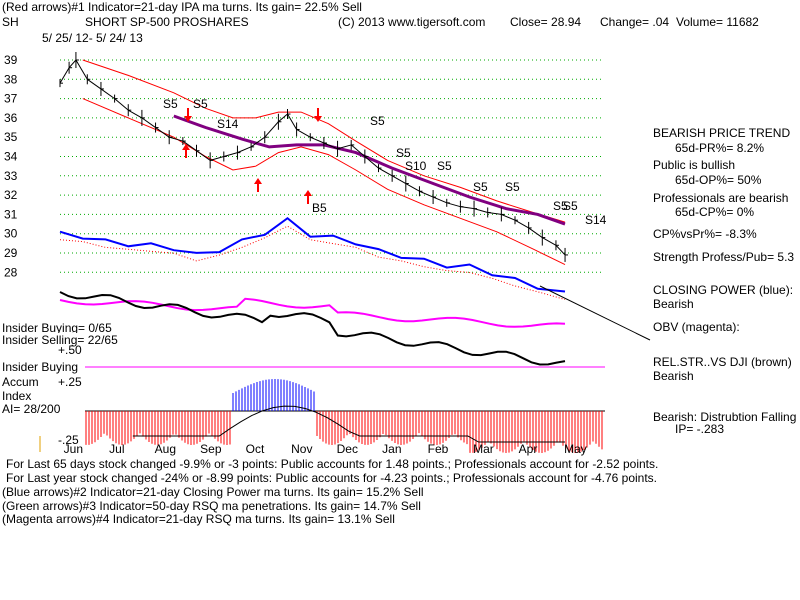 The image size is (800, 600). I want to click on pr-value: 65d-PR%= 8.2%, so click(720, 148).